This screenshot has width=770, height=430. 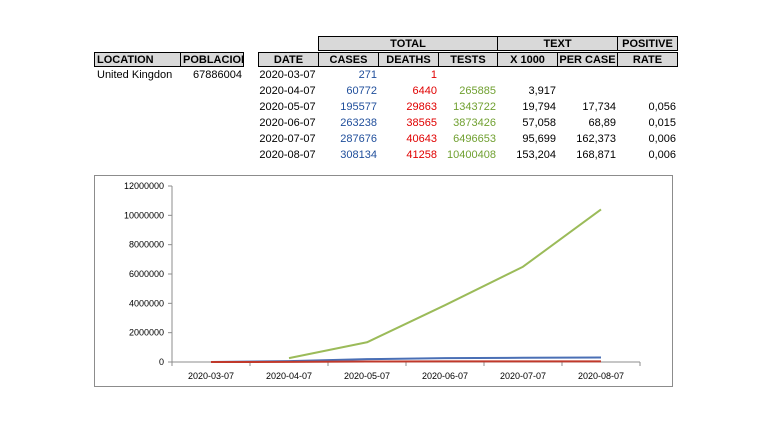 I want to click on poblacion-header: POBLACION, so click(x=212, y=59).